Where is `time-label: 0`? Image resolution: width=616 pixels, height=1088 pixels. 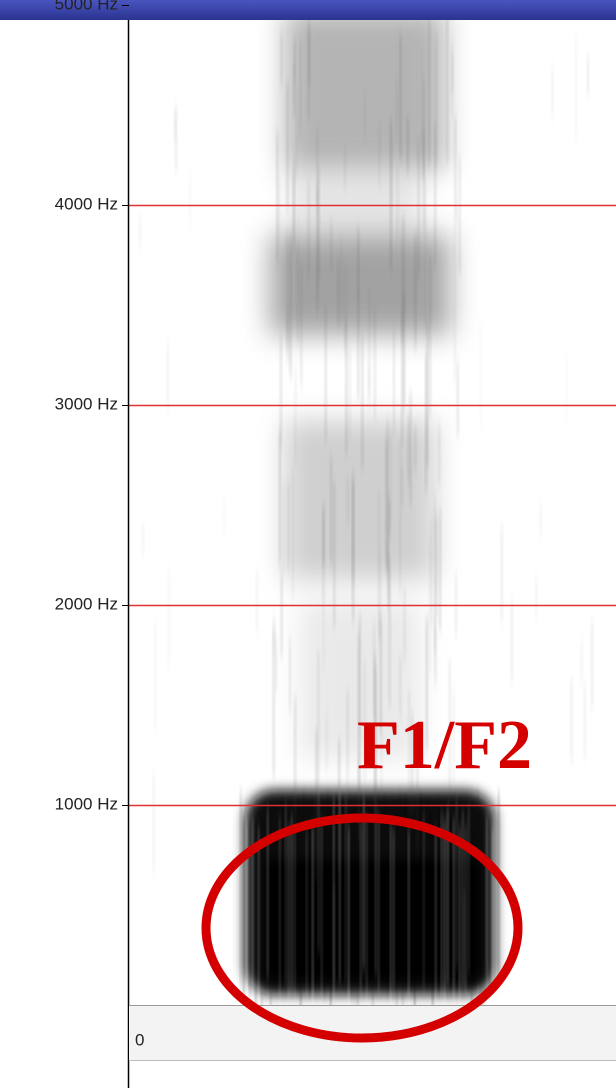 time-label: 0 is located at coordinates (139, 1039).